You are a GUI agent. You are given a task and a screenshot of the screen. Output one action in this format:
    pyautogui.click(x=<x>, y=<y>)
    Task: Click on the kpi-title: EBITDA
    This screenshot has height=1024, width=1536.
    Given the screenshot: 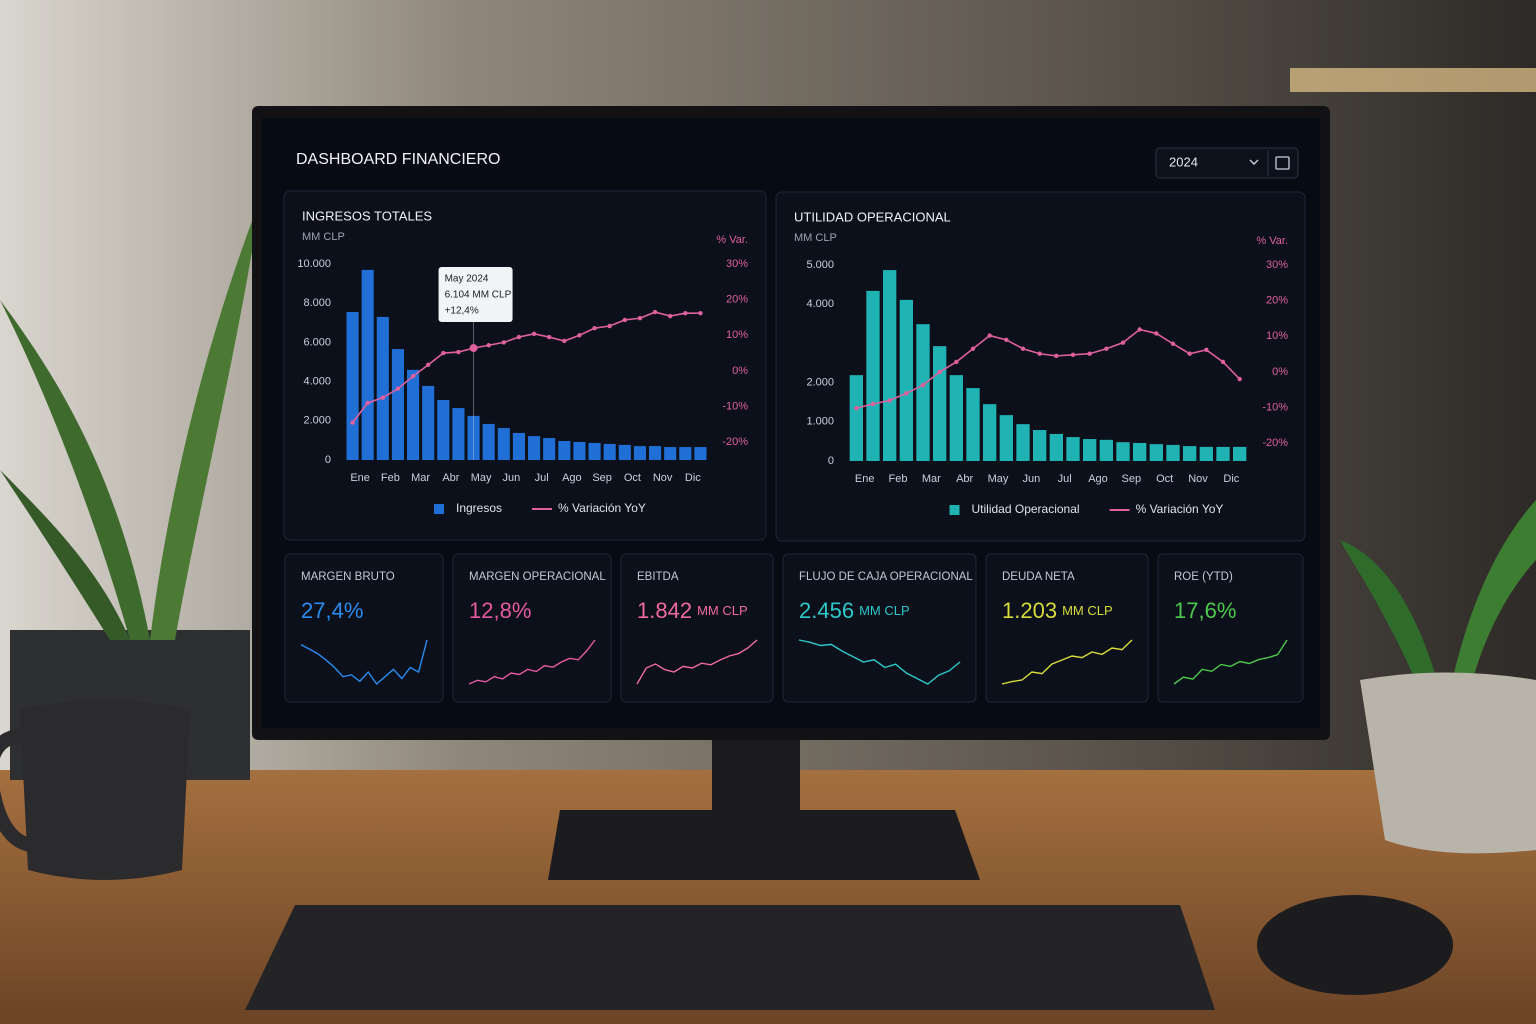 What is the action you would take?
    pyautogui.click(x=658, y=577)
    